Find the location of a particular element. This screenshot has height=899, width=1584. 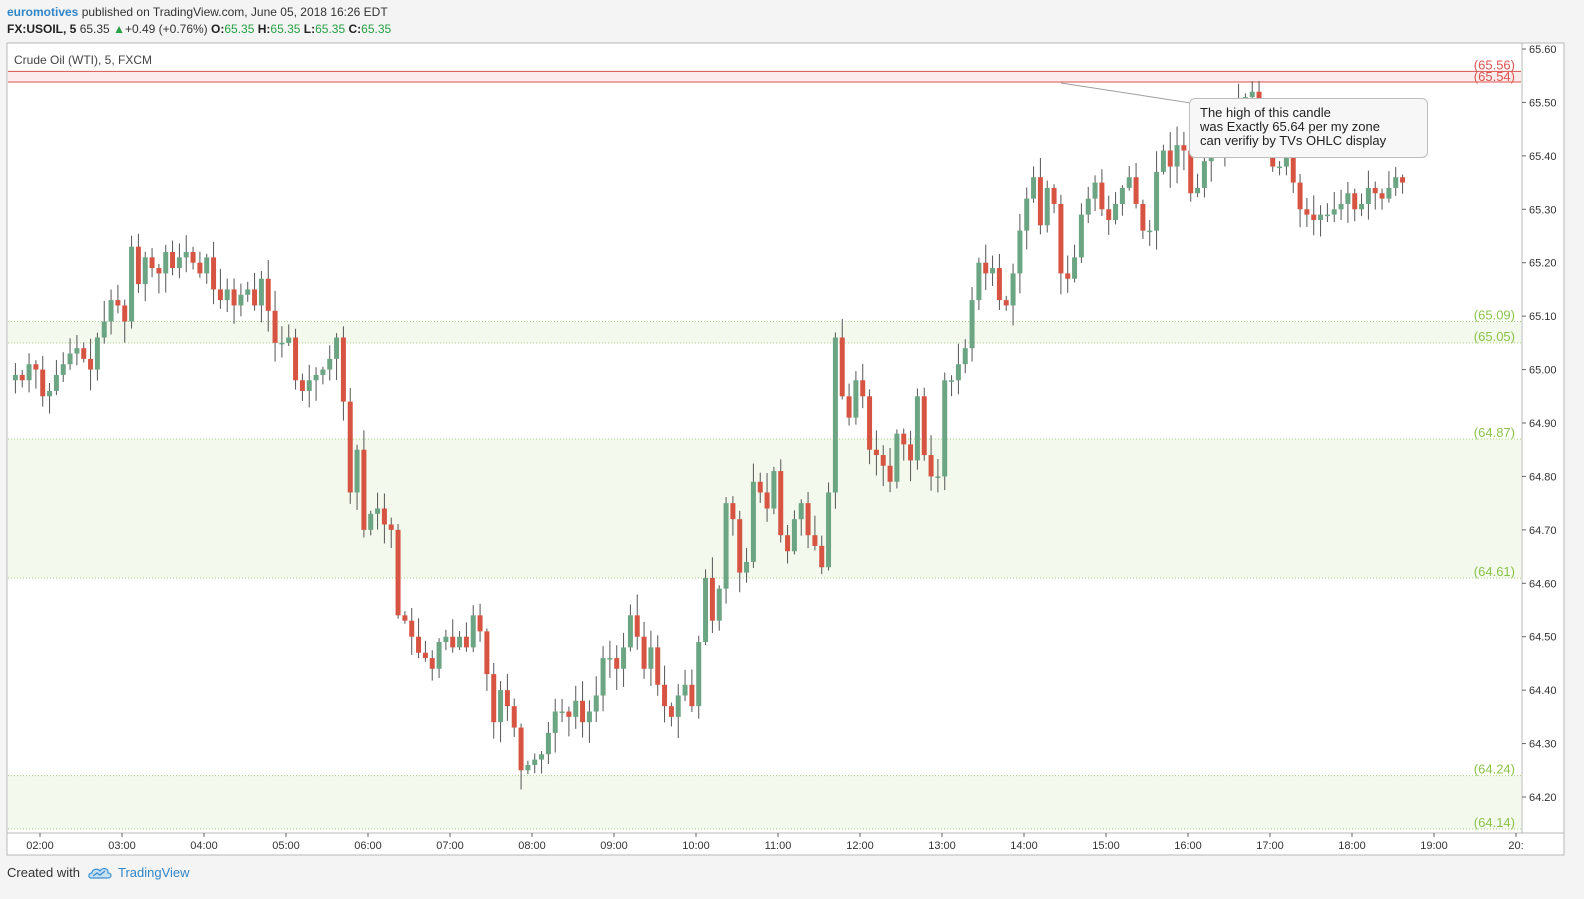

x-tick-label: 04:00 is located at coordinates (204, 846).